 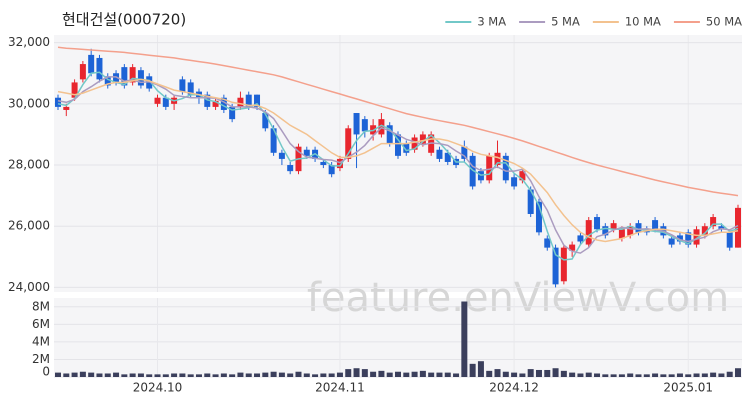 I want to click on y-tick-label: 32,000, so click(x=29, y=42).